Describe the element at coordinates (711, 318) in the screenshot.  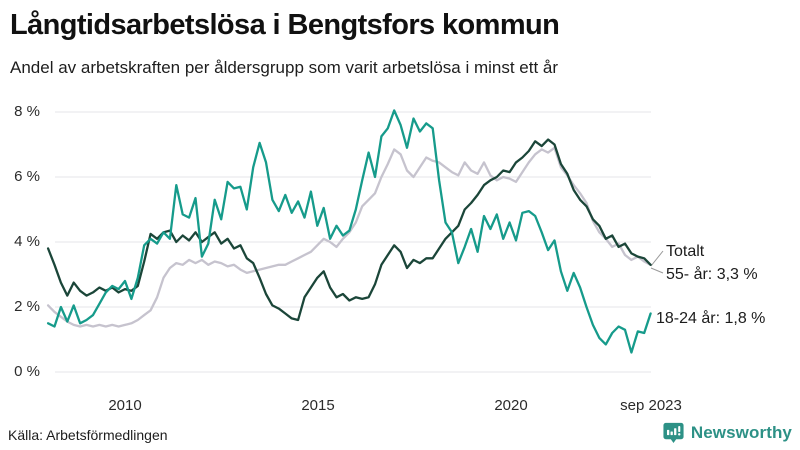
I see `series-label-18-24-ar: 18-24 år: 1,8 %` at that location.